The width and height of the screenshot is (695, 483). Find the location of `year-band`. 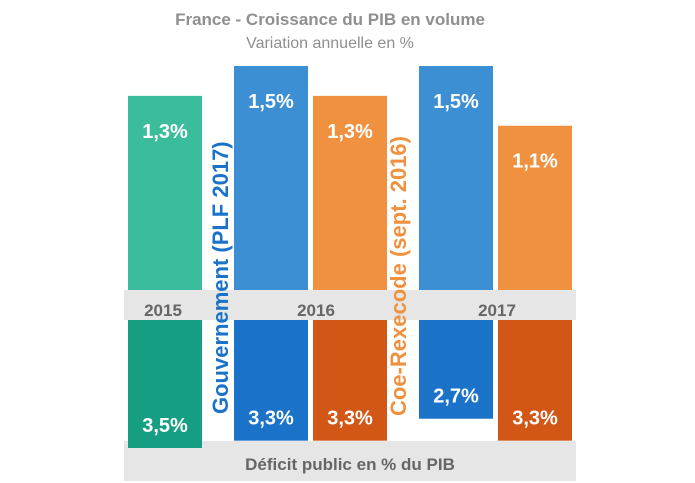

year-band is located at coordinates (350, 305).